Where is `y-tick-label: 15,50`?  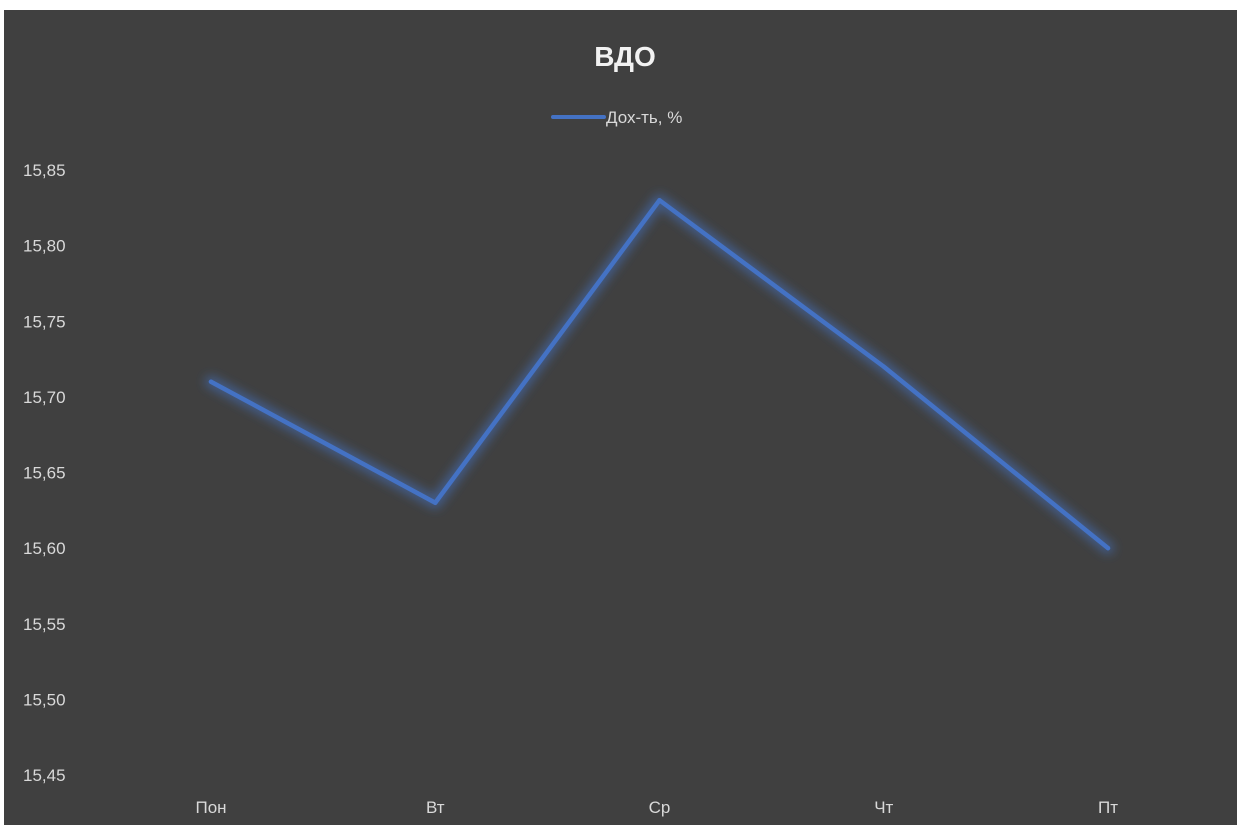
y-tick-label: 15,50 is located at coordinates (44, 699).